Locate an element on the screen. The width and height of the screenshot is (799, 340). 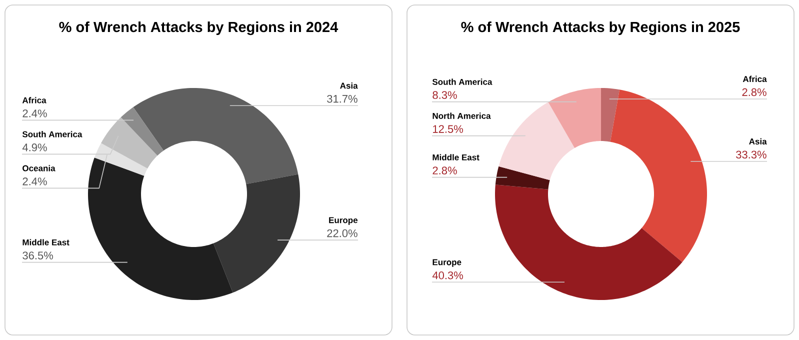
data-label: 40.3% is located at coordinates (447, 275).